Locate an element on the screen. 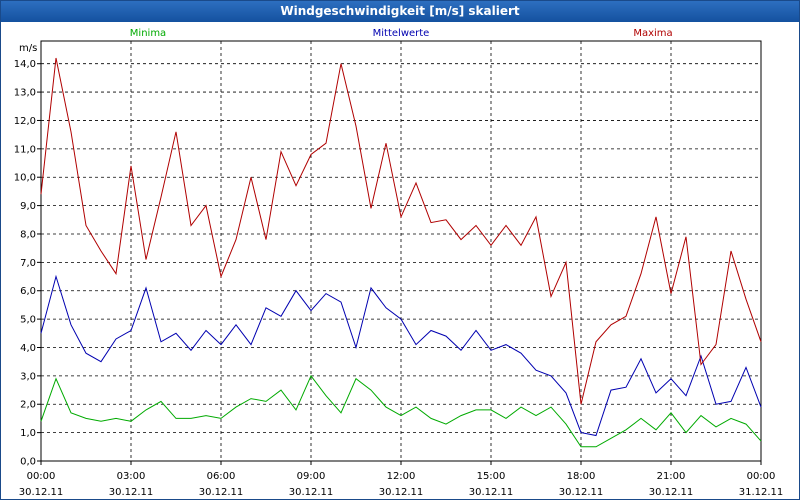 The width and height of the screenshot is (800, 500). y-tick-label: 4,0 is located at coordinates (28, 348).